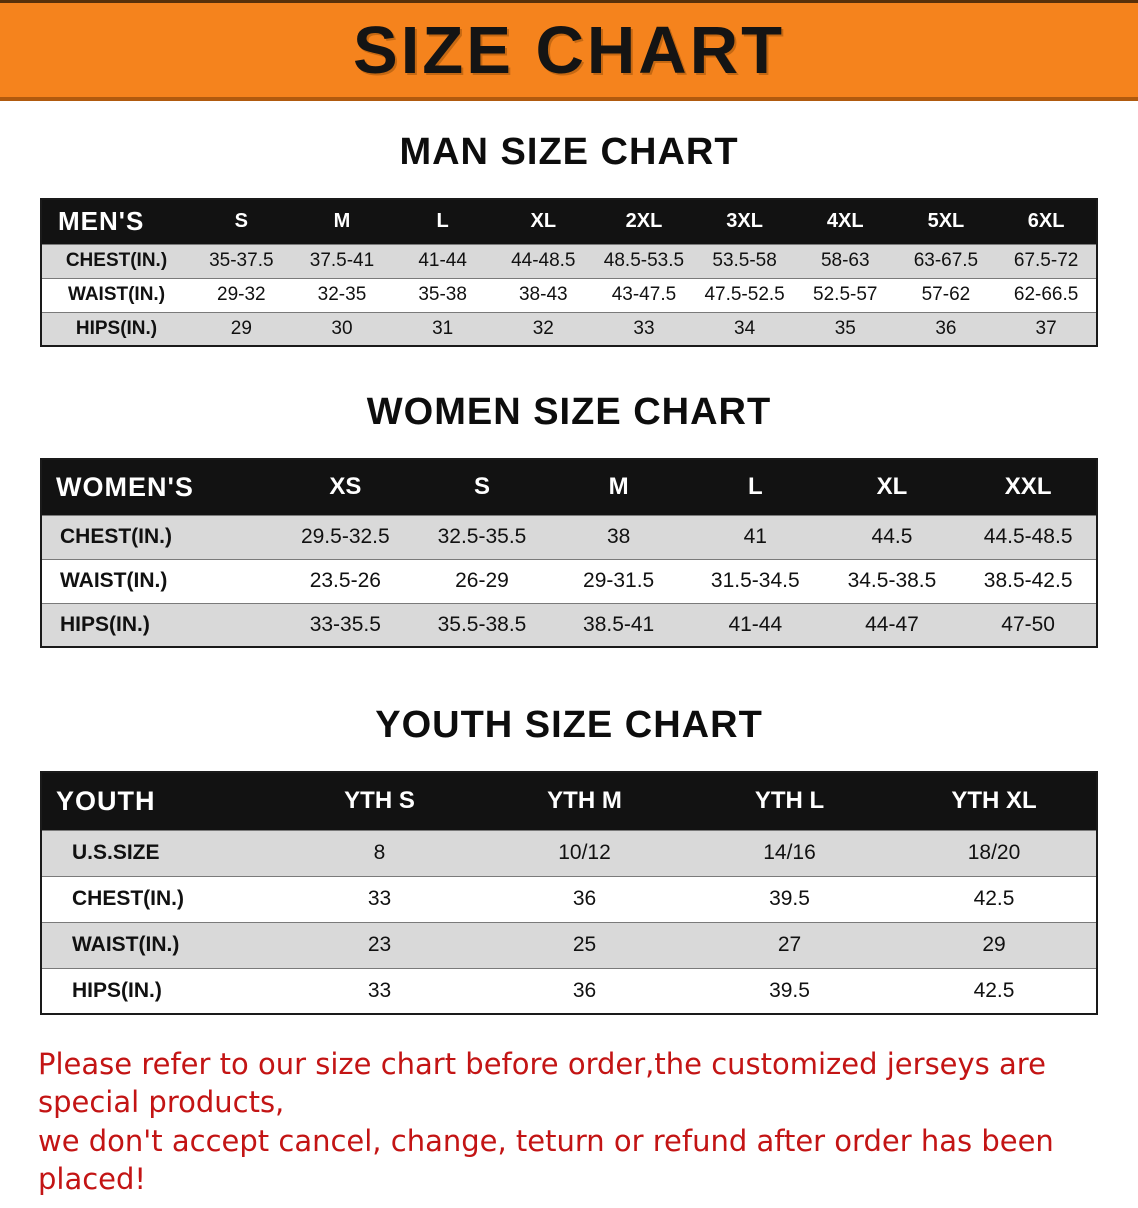 This screenshot has height=1208, width=1138. I want to click on value-cell: 38, so click(618, 536).